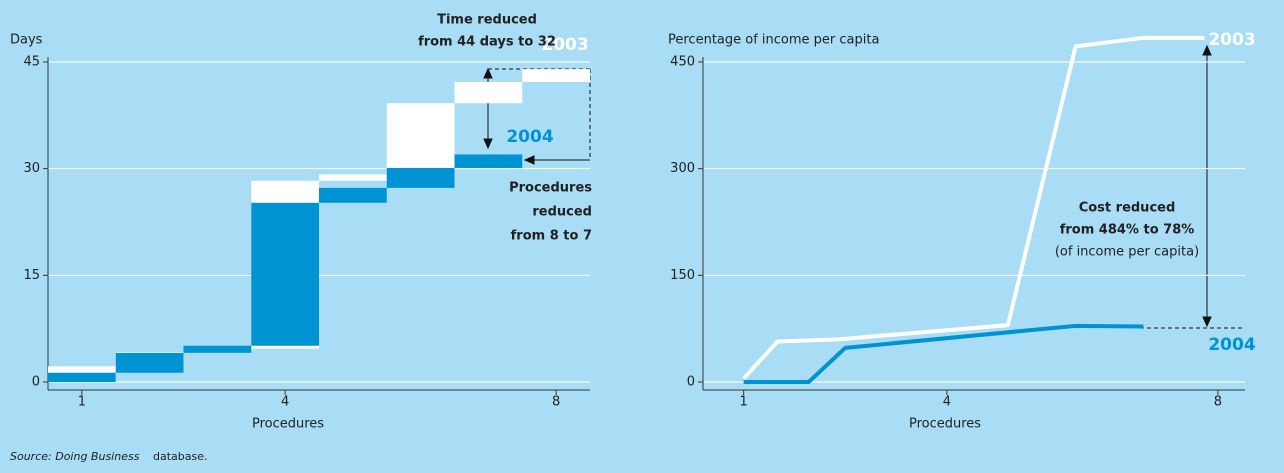 Image resolution: width=1284 pixels, height=473 pixels. What do you see at coordinates (487, 42) in the screenshot?
I see `annotation: from 44 days to 32` at bounding box center [487, 42].